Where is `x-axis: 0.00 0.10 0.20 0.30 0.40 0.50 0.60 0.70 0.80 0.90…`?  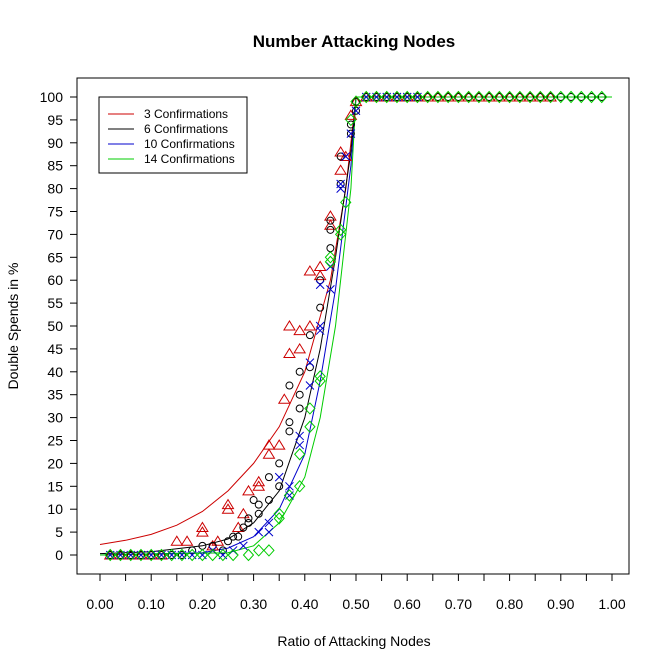 x-axis: 0.00 0.10 0.20 0.30 0.40 0.50 0.60 0.70 0.80 0.90… is located at coordinates (356, 592).